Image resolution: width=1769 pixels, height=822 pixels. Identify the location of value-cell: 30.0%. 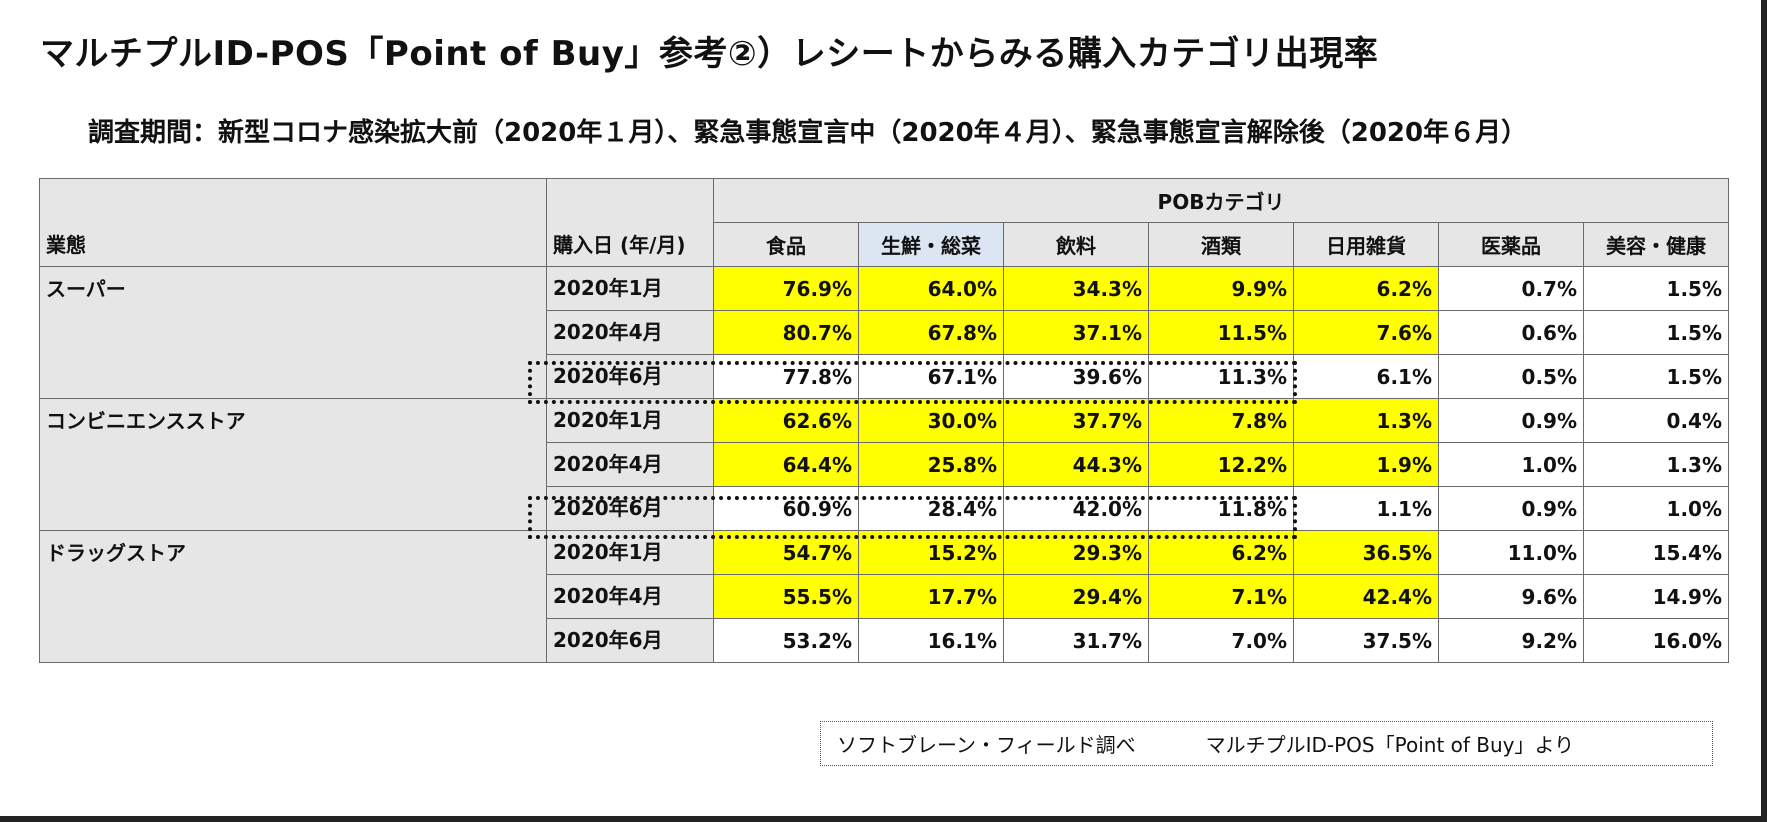
(931, 420).